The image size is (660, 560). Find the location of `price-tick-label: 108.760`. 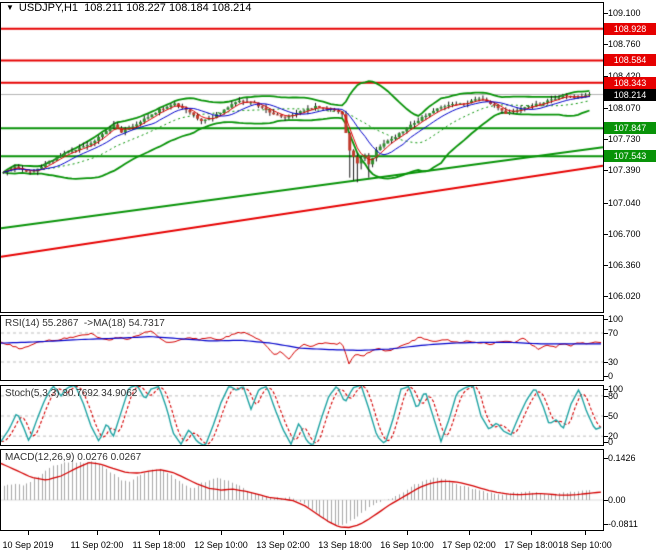

price-tick-label: 108.760 is located at coordinates (624, 44).